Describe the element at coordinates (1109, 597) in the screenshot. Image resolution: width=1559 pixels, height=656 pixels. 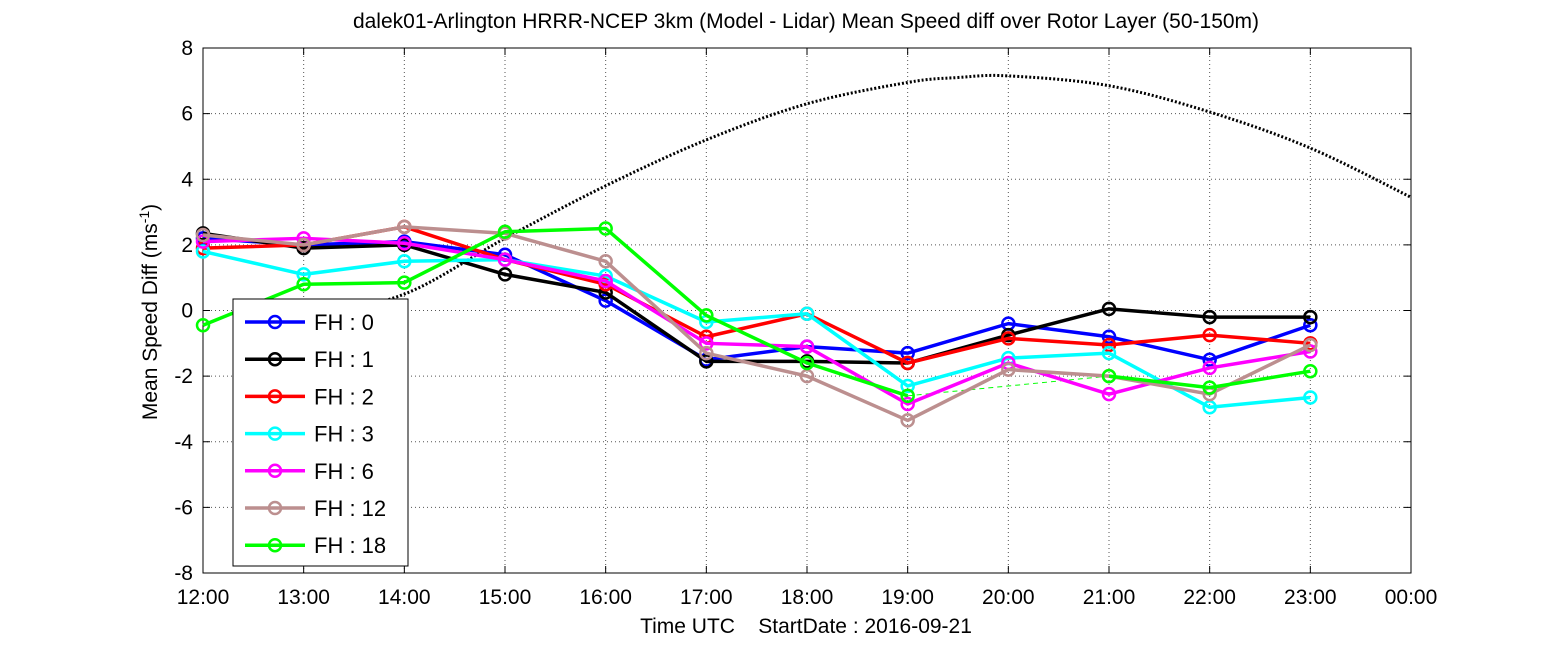
I see `x-tick-label: 21:00` at that location.